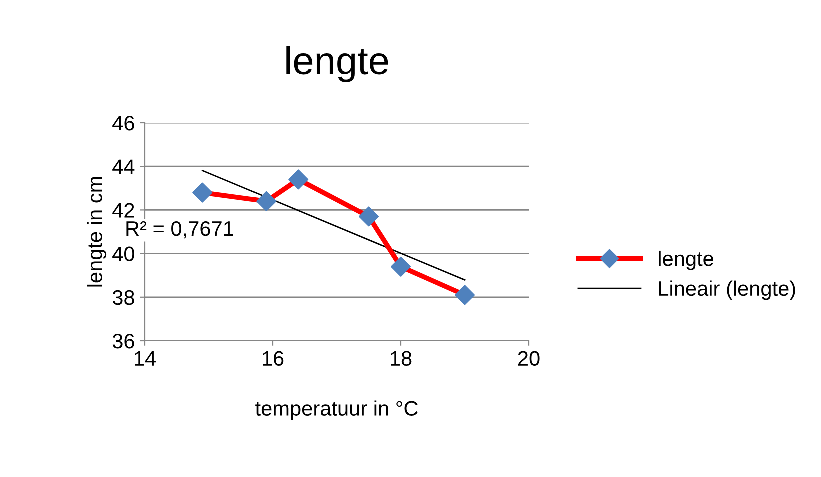 Image resolution: width=821 pixels, height=477 pixels. What do you see at coordinates (123, 210) in the screenshot?
I see `y-tick-label: 42` at bounding box center [123, 210].